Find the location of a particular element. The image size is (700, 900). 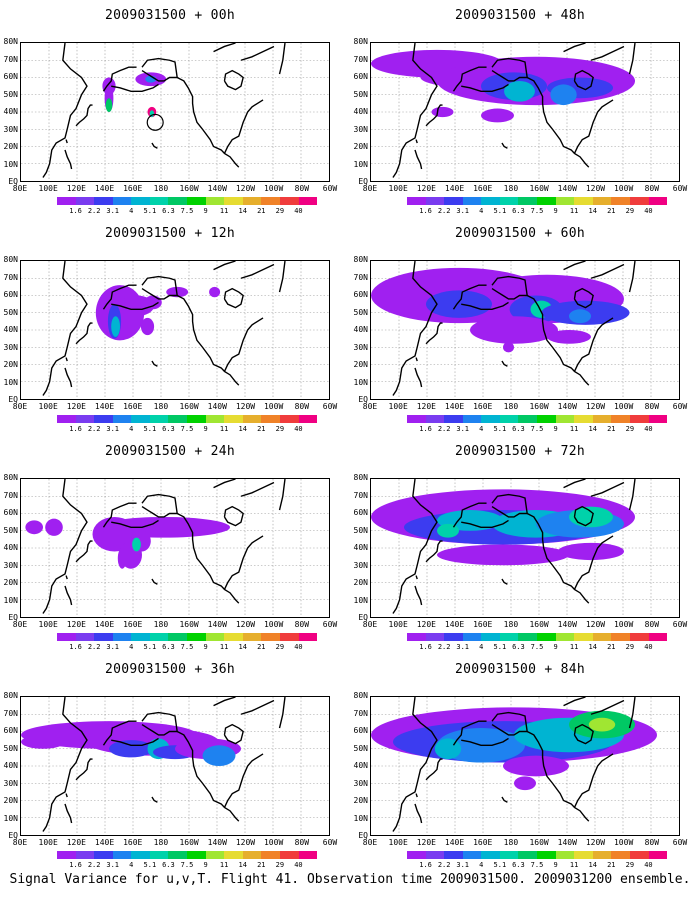

colorbar-label: 29 is located at coordinates (280, 647).